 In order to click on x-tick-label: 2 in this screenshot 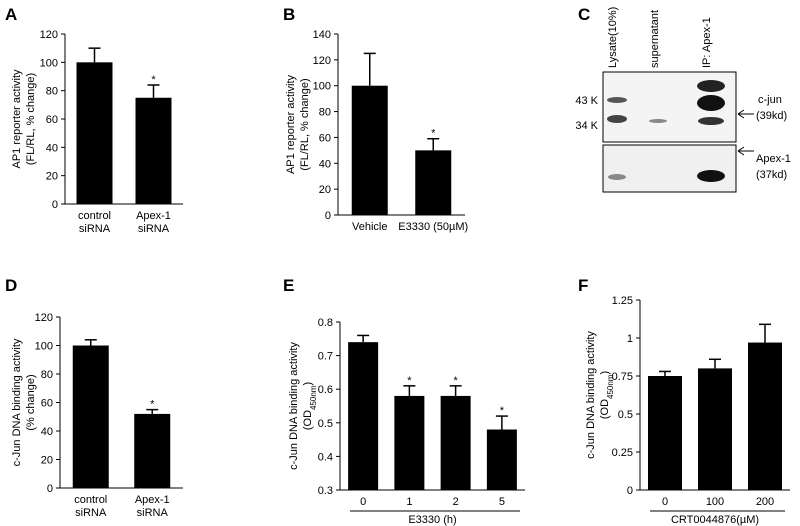, I will do `click(456, 502)`.